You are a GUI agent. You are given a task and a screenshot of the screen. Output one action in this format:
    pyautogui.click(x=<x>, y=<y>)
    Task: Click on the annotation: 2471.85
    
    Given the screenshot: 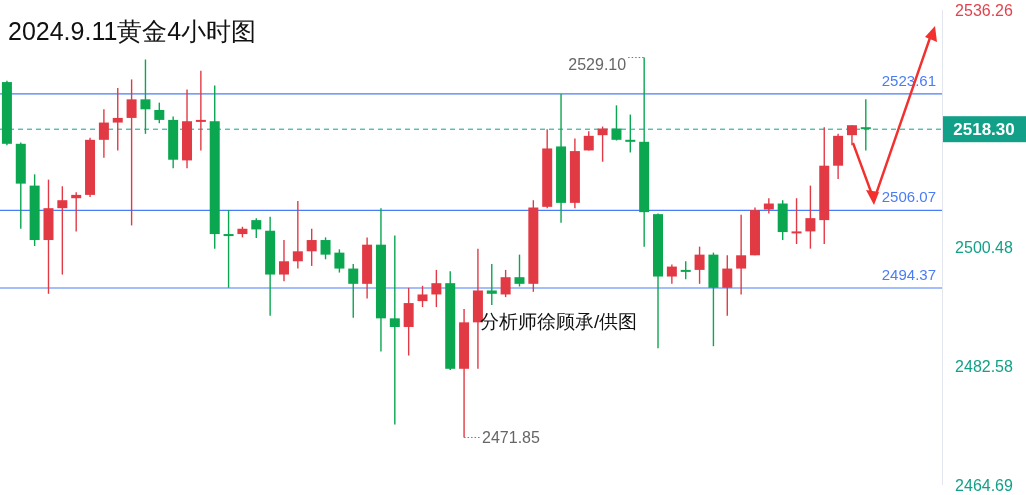 What is the action you would take?
    pyautogui.click(x=511, y=438)
    